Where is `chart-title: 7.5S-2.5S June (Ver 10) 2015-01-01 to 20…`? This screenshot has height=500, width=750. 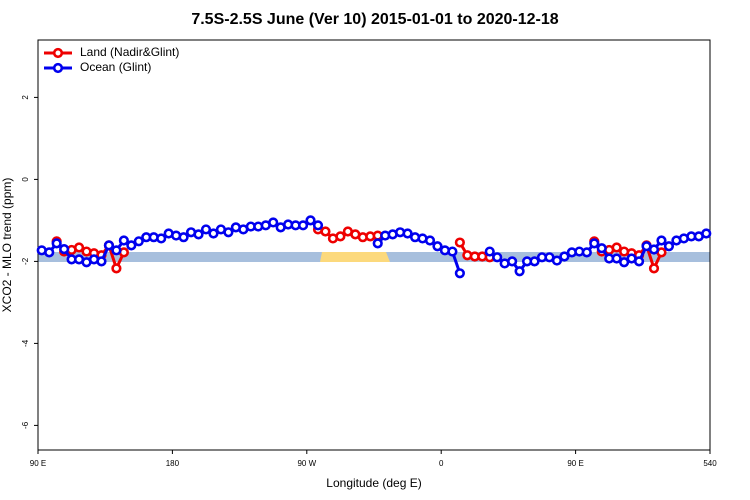 chart-title: 7.5S-2.5S June (Ver 10) 2015-01-01 to 20… is located at coordinates (374, 19).